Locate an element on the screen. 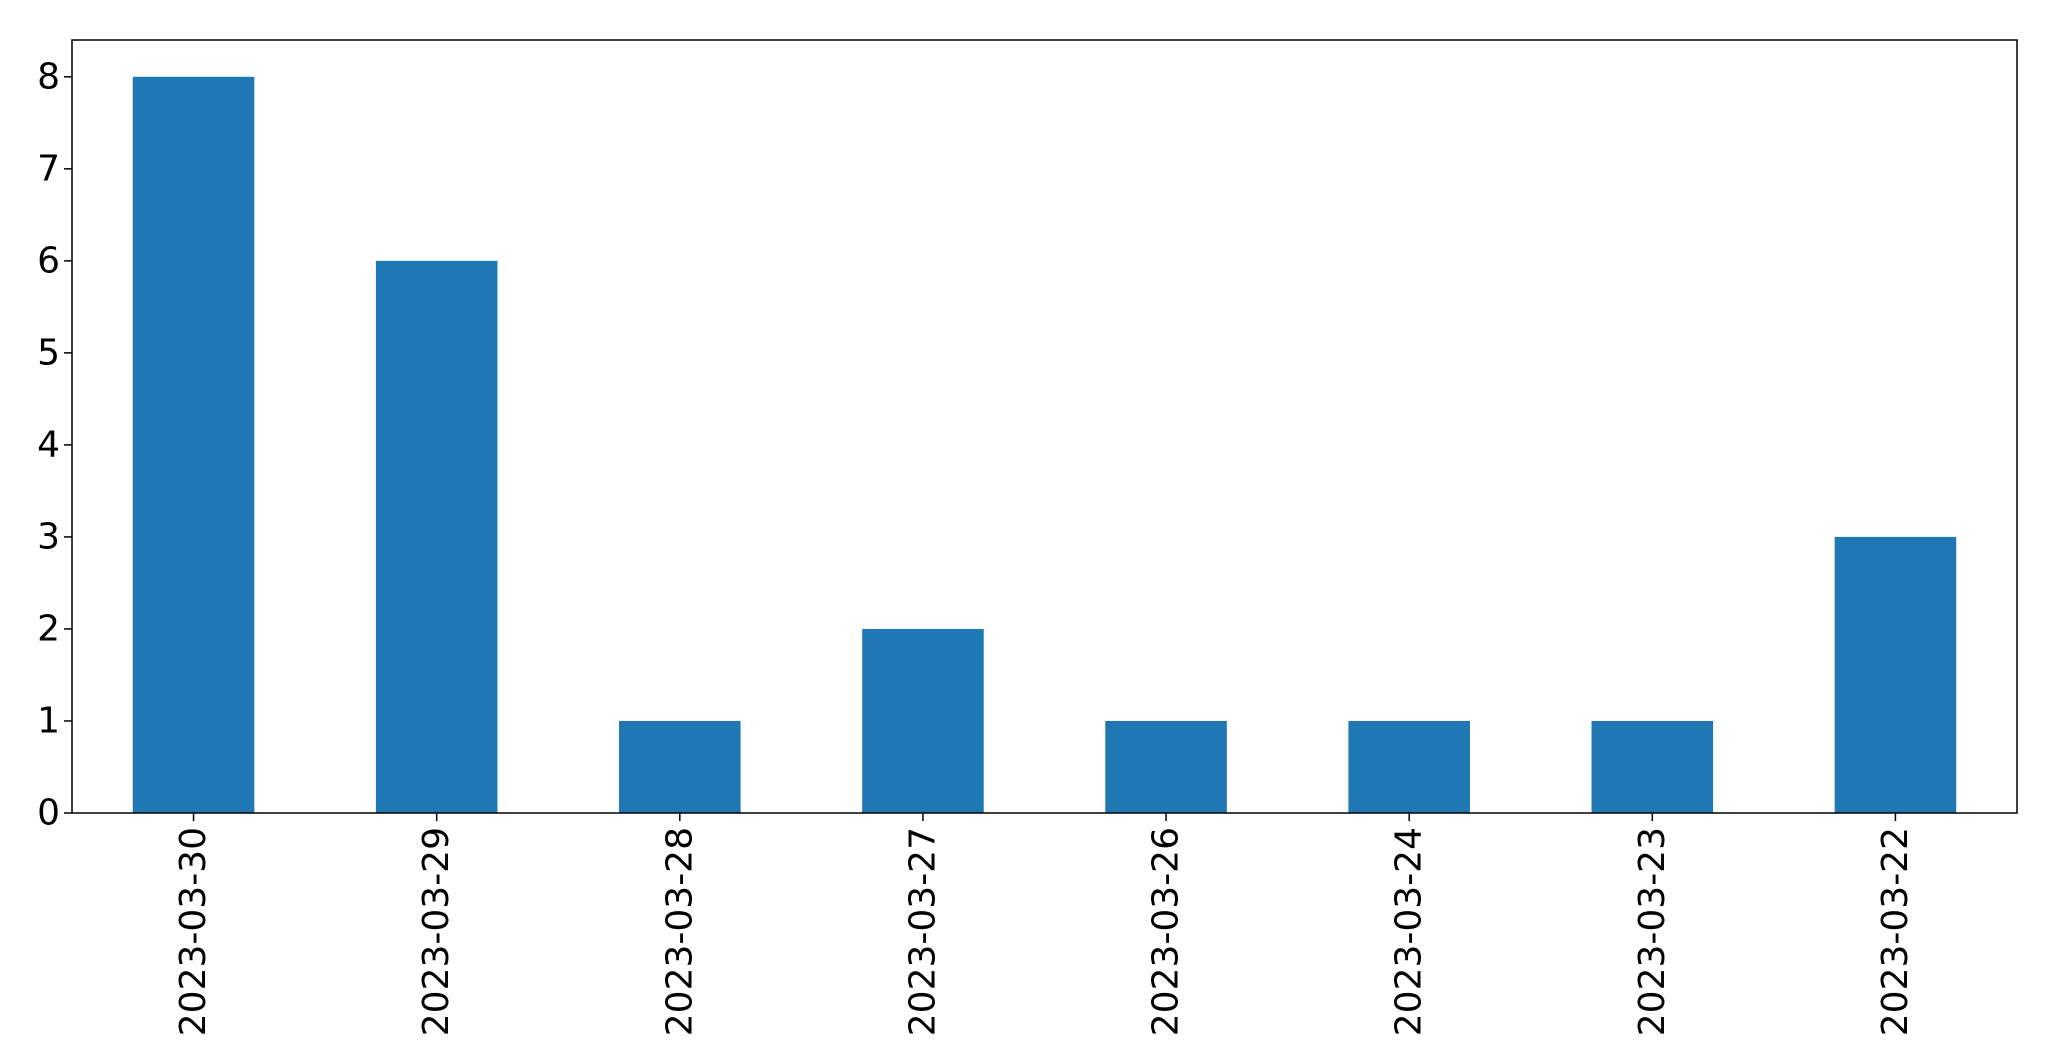 The image size is (2049, 1061). y-tick-label: 2 is located at coordinates (48, 628).